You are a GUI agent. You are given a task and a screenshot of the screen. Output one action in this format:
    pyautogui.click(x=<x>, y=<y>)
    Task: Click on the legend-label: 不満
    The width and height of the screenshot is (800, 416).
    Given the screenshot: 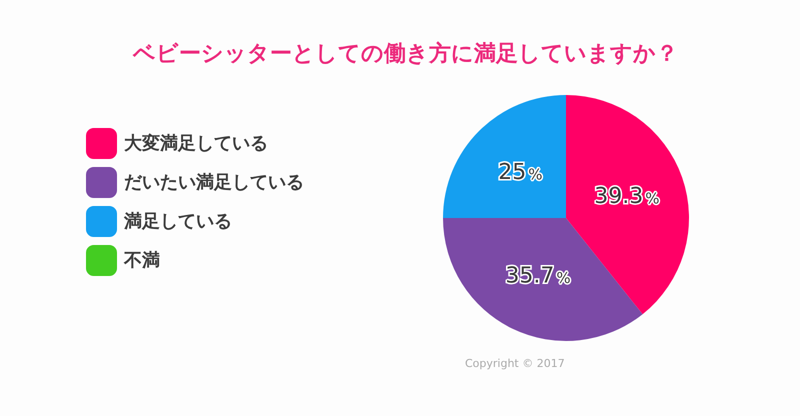 What is the action you would take?
    pyautogui.click(x=141, y=260)
    